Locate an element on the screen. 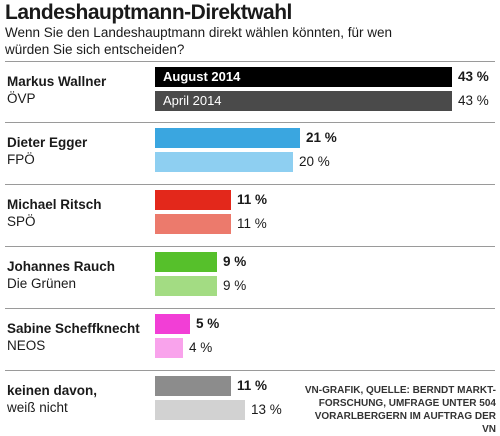 Image resolution: width=500 pixels, height=436 pixels. bar-apr-2014: April 2014 is located at coordinates (303, 101).